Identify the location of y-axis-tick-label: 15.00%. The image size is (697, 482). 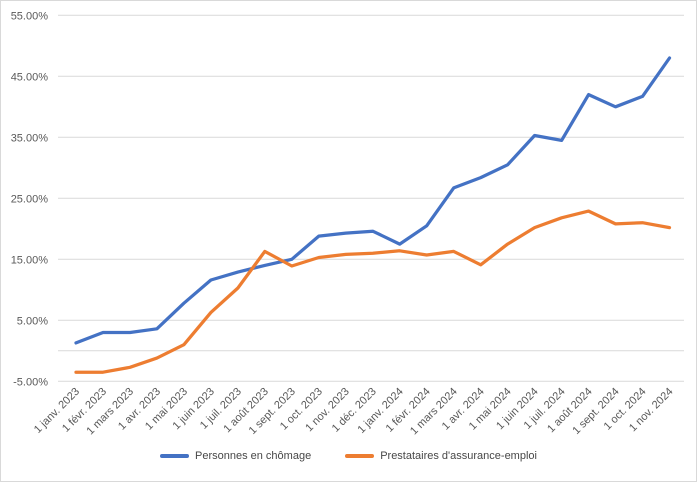
(30, 260).